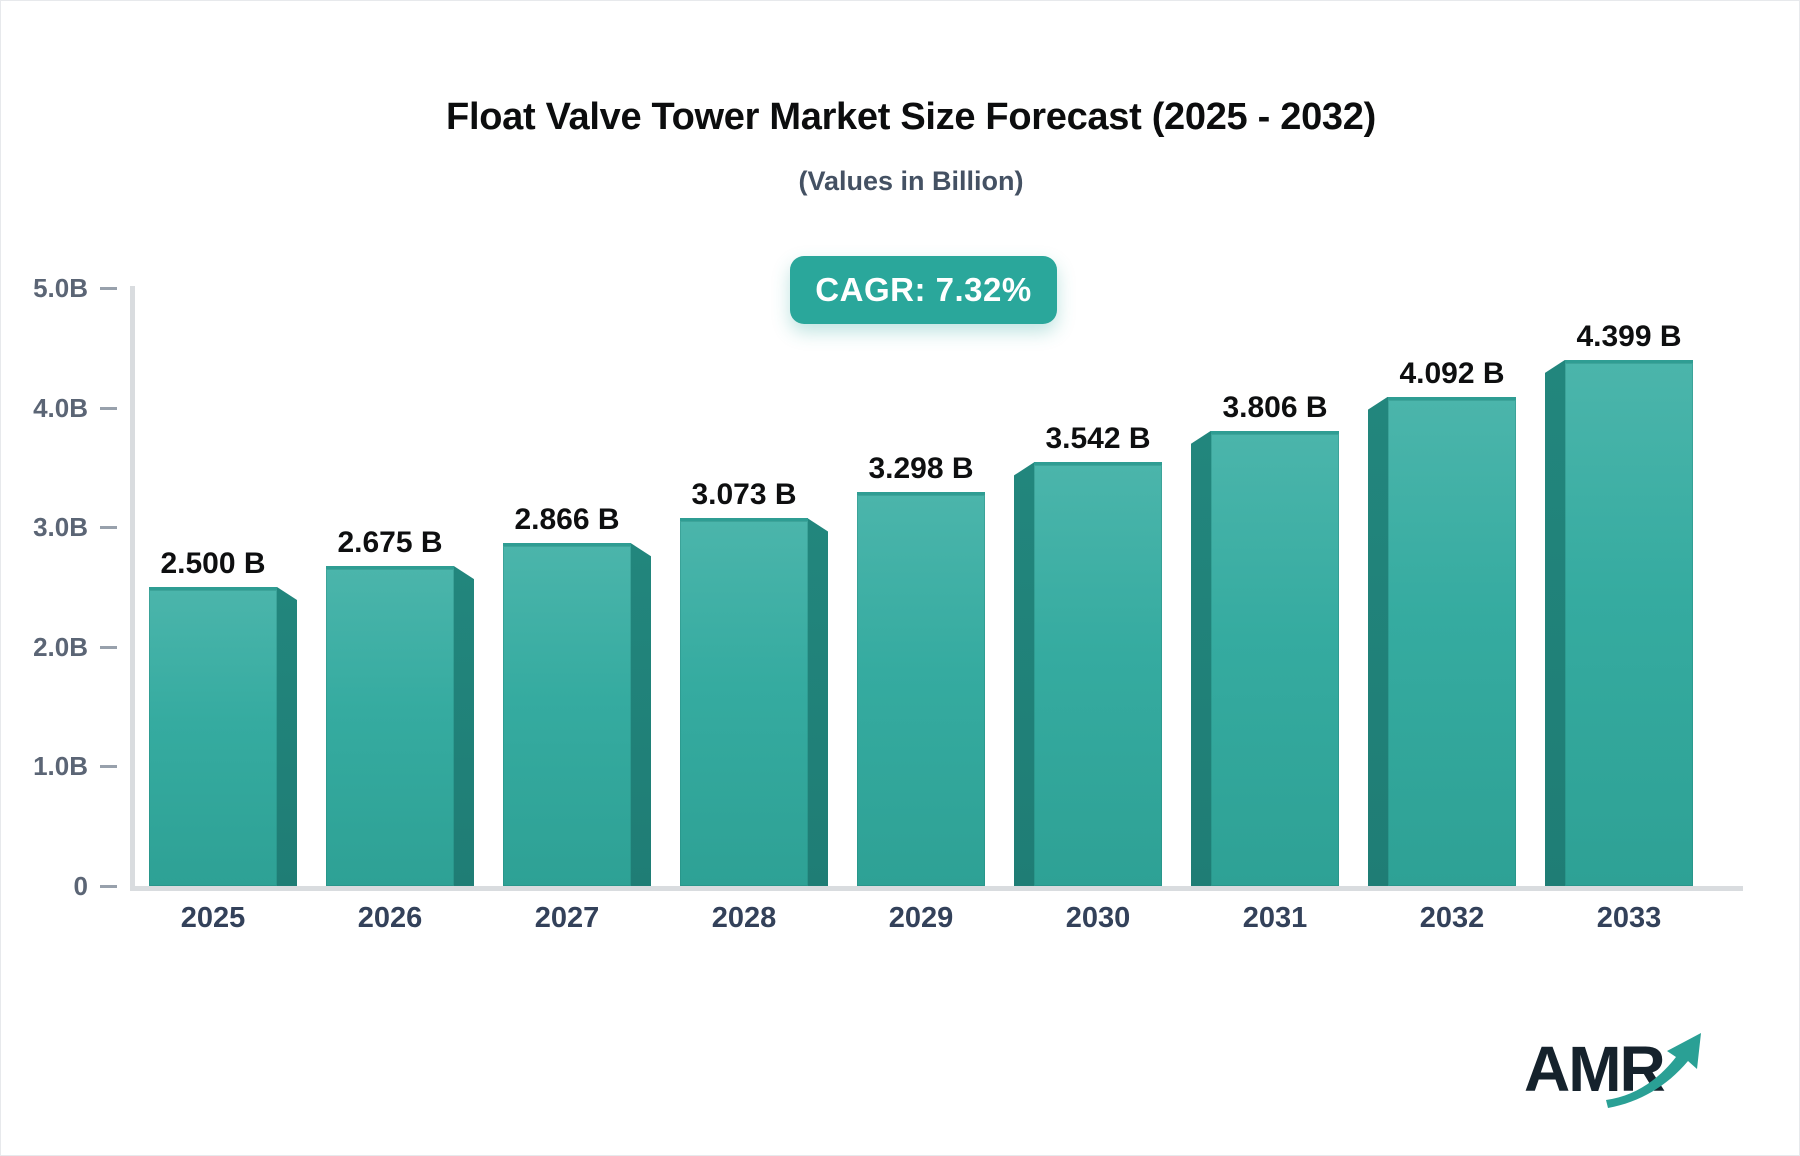 The height and width of the screenshot is (1156, 1800). What do you see at coordinates (1275, 658) in the screenshot?
I see `bar-2031` at bounding box center [1275, 658].